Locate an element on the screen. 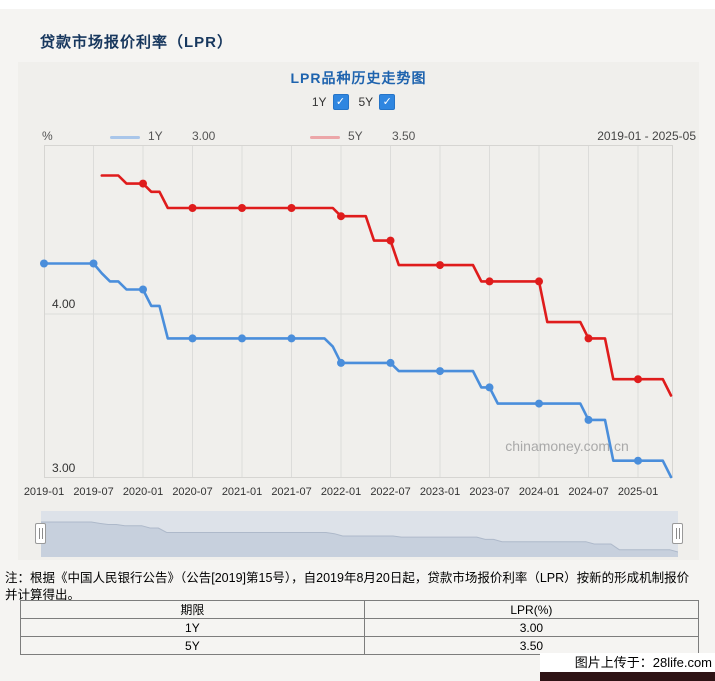  table-row: 1Y 3.00 is located at coordinates (360, 627).